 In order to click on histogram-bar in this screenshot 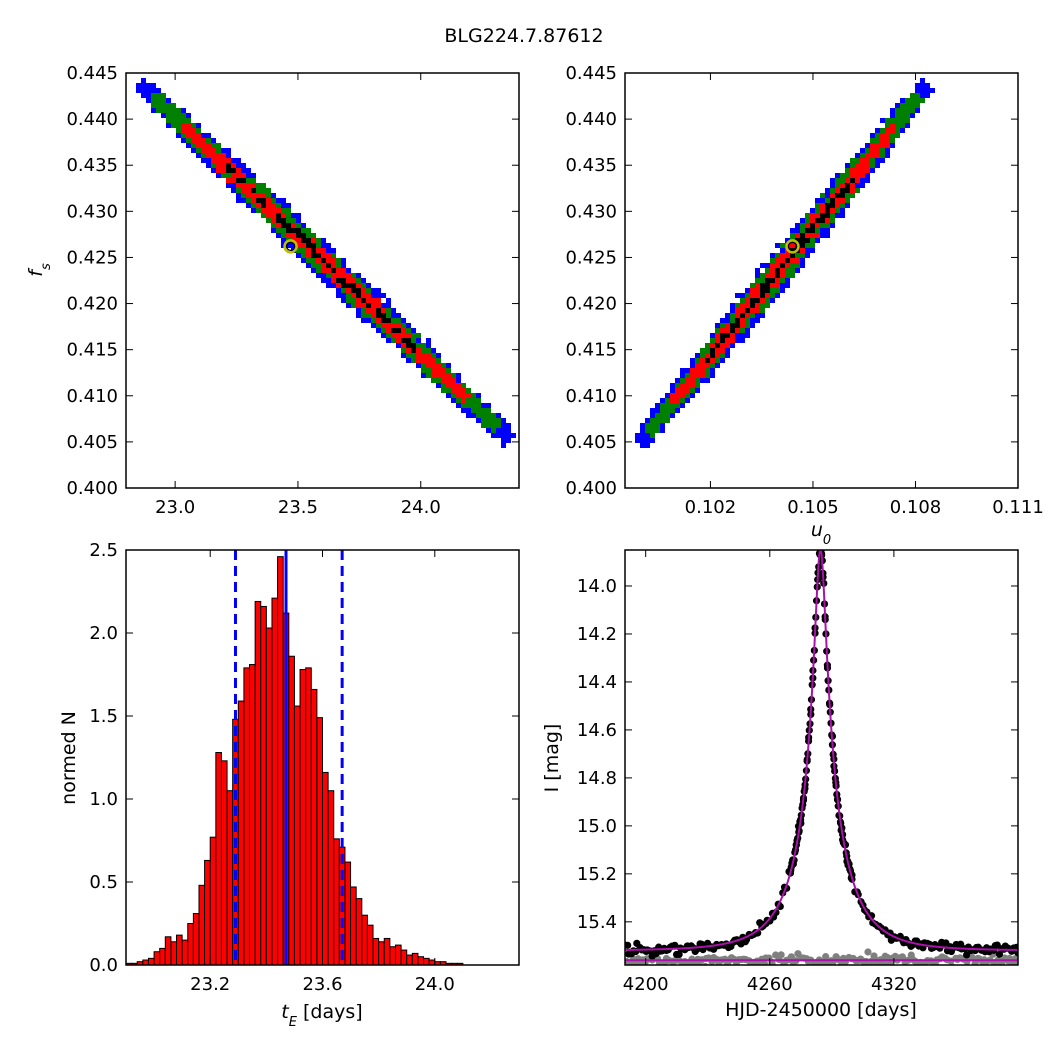, I will do `click(325, 868)`.